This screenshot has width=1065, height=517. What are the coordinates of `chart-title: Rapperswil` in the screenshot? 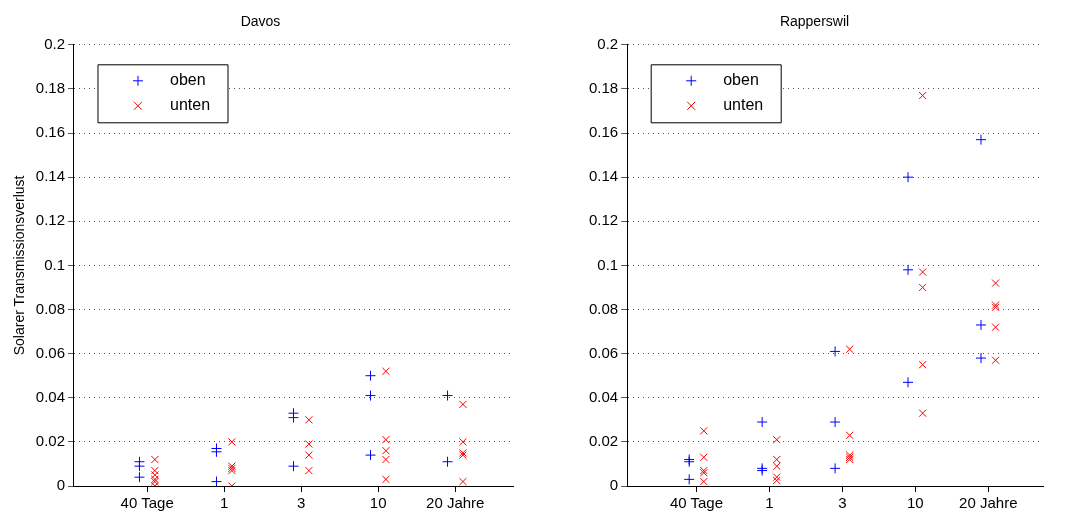 It's located at (814, 21).